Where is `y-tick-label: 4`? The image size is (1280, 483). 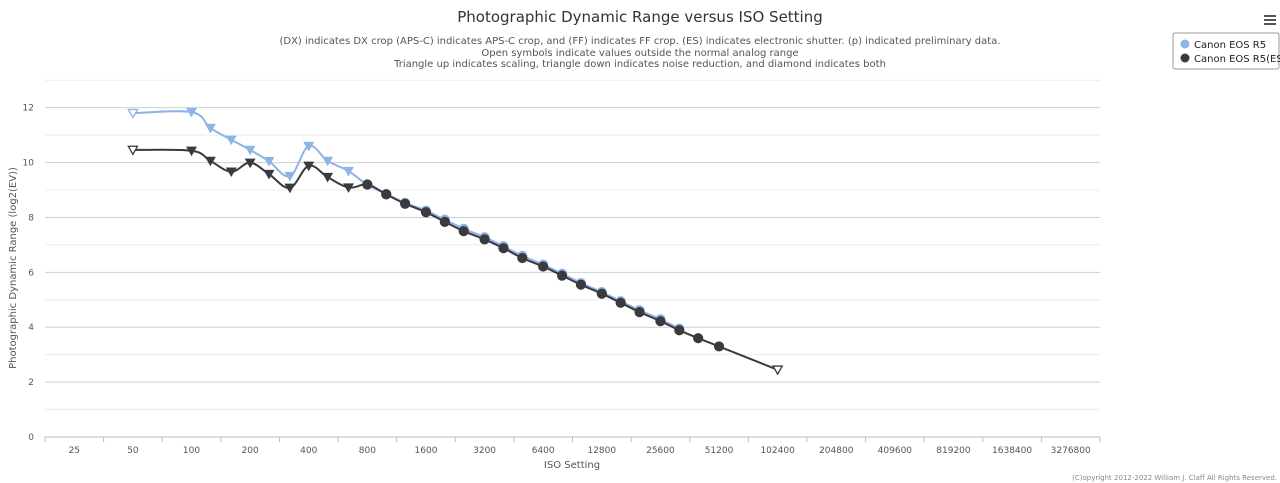
y-tick-label: 4 is located at coordinates (31, 328).